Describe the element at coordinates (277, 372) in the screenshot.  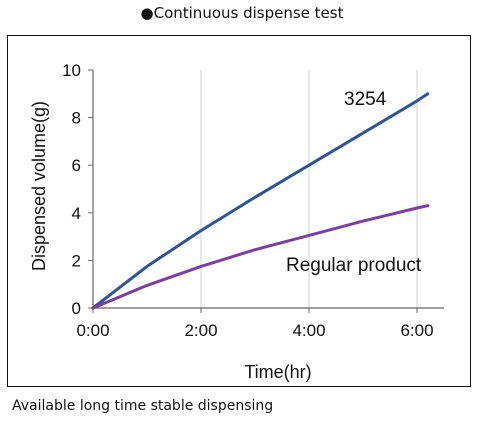
I see `x-axis-title: Time(hr)` at that location.